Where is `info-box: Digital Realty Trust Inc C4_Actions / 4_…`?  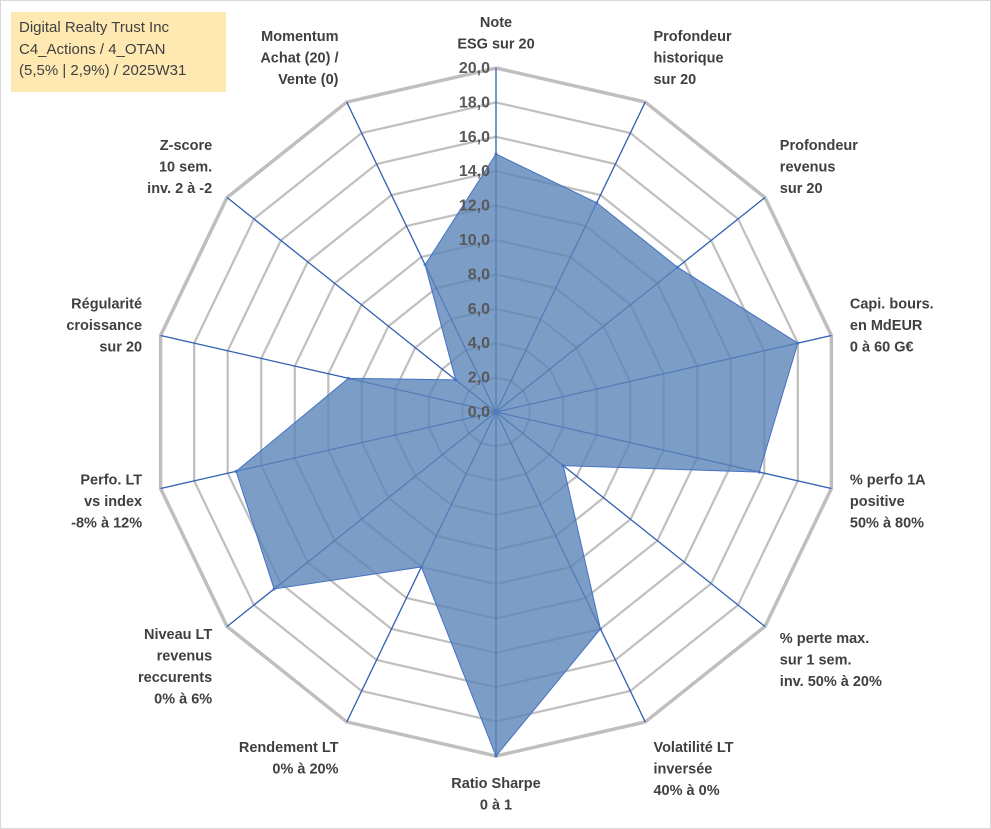
info-box: Digital Realty Trust Inc C4_Actions / 4_… is located at coordinates (118, 52).